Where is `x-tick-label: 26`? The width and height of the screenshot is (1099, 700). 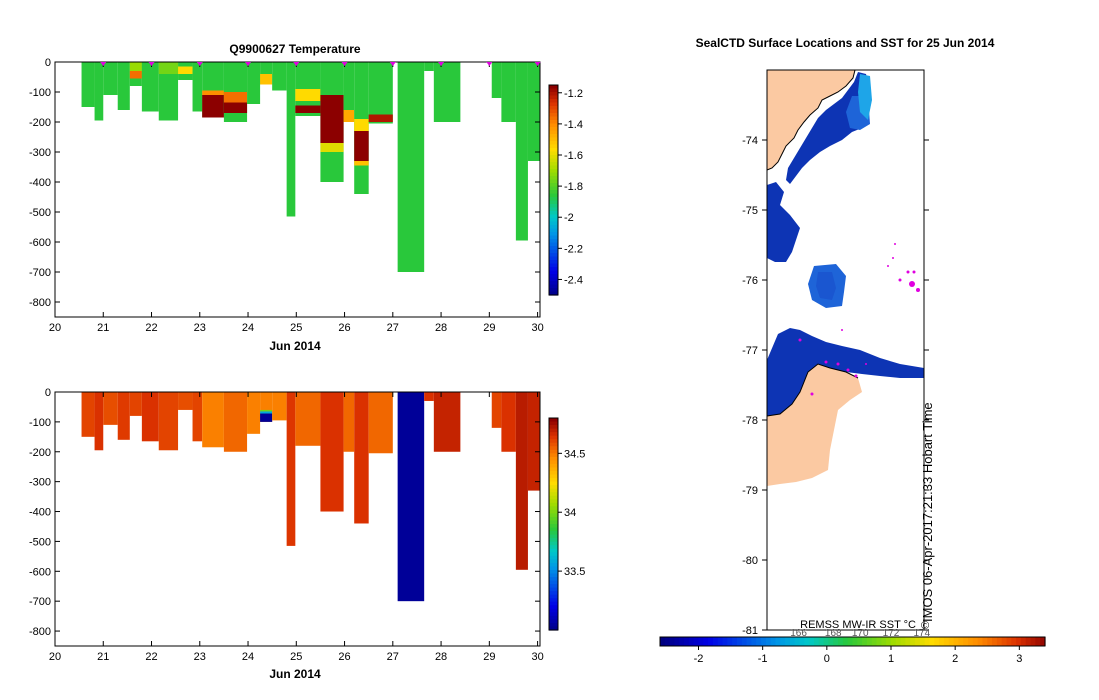
x-tick-label: 26 is located at coordinates (344, 657).